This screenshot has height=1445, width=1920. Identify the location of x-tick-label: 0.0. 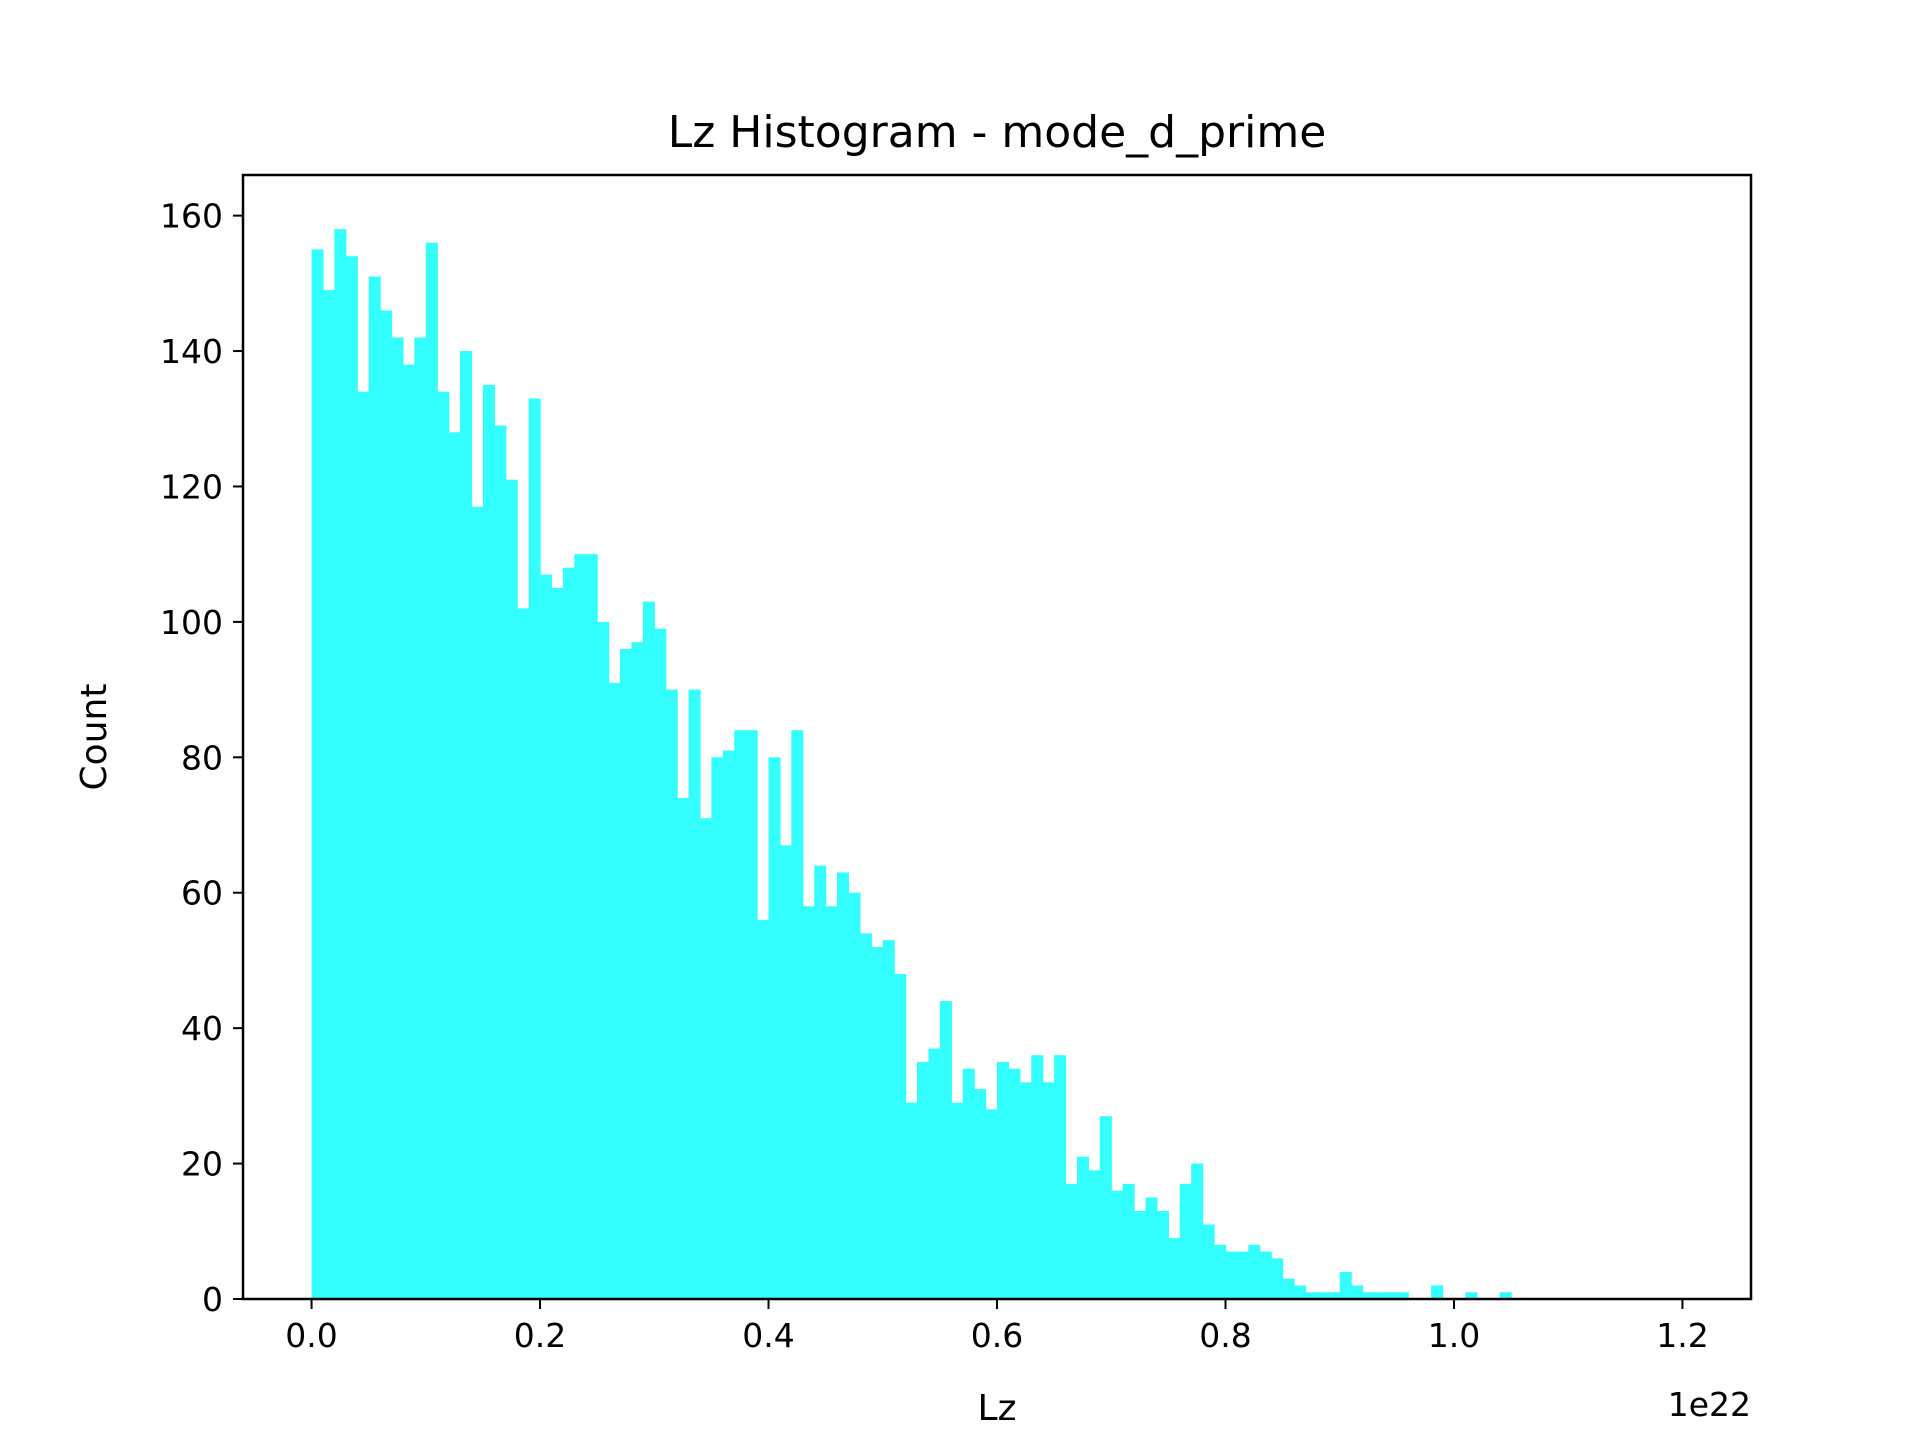
(311, 1335).